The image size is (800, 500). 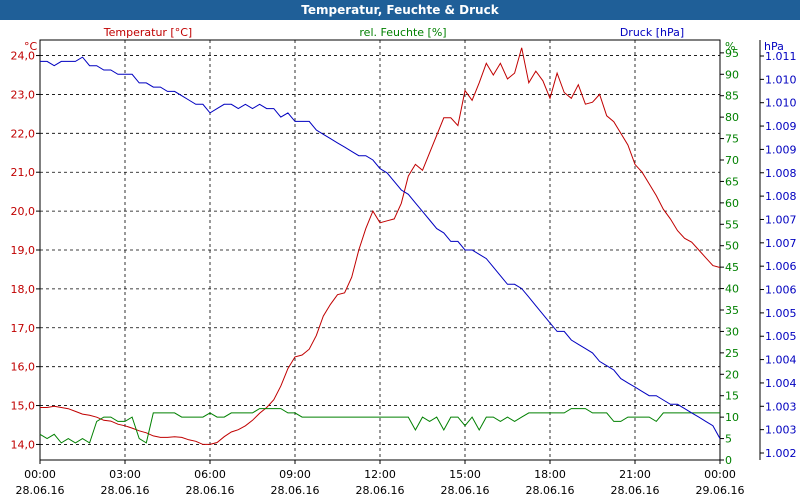 I want to click on temperature-tick-label: 15,0, so click(x=23, y=406).